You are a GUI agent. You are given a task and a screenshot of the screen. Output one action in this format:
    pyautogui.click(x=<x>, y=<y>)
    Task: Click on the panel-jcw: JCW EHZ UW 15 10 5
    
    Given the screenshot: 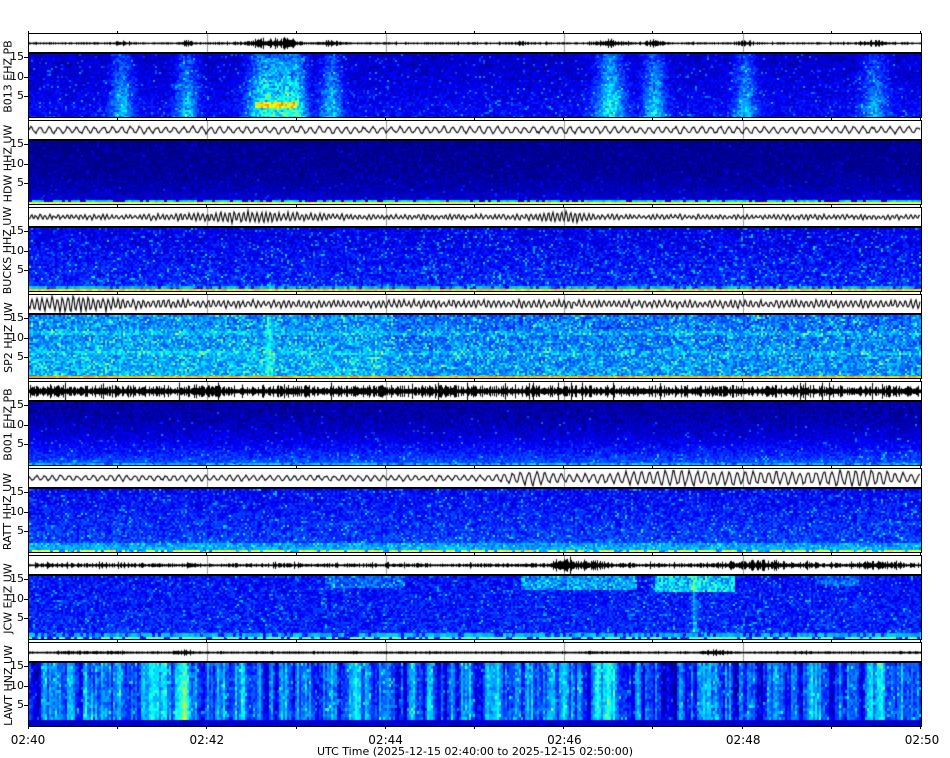 What is the action you would take?
    pyautogui.click(x=462, y=598)
    